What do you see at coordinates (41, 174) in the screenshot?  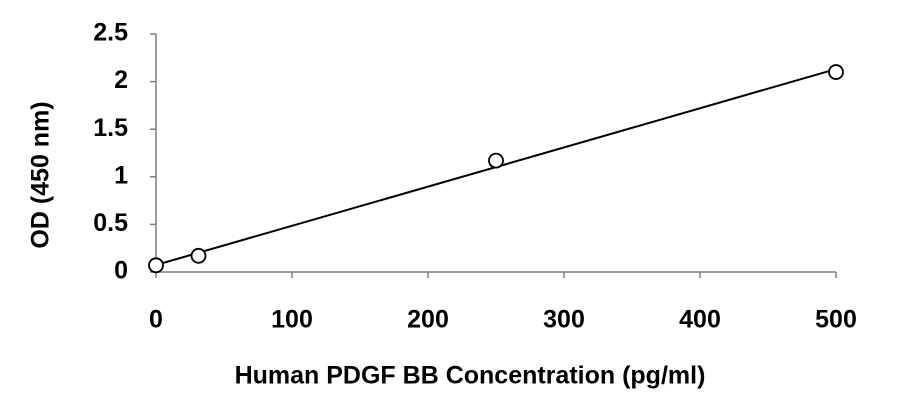 I see `y-axis-label: OD (450 nm)` at bounding box center [41, 174].